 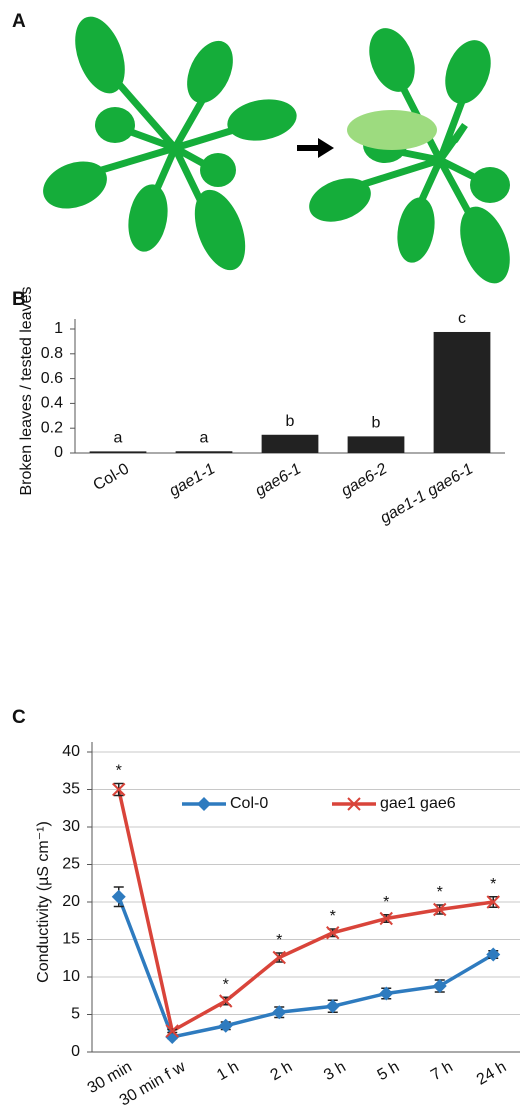 I want to click on x-tick-label: gae6-1, so click(x=278, y=480).